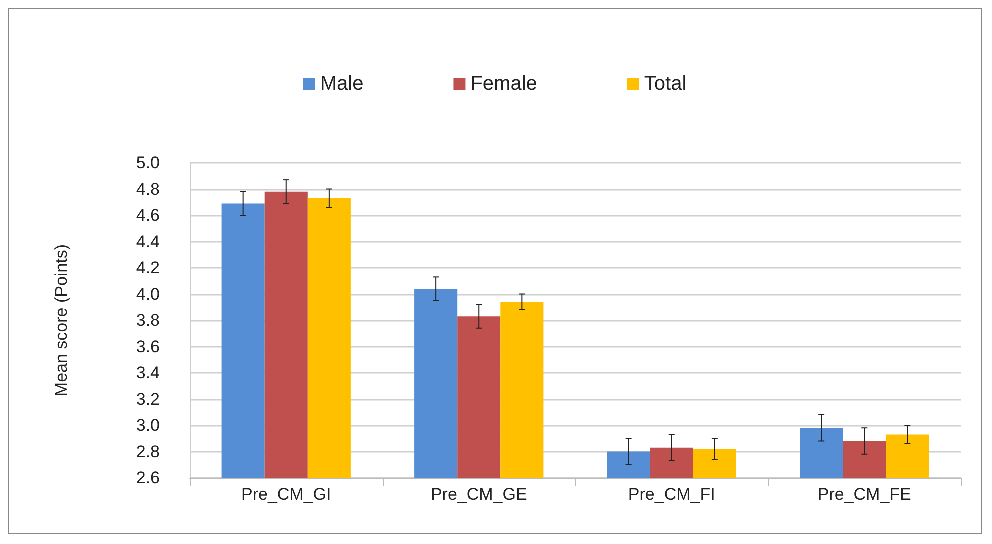  What do you see at coordinates (287, 494) in the screenshot?
I see `x-tick-label: Pre_CM_GI` at bounding box center [287, 494].